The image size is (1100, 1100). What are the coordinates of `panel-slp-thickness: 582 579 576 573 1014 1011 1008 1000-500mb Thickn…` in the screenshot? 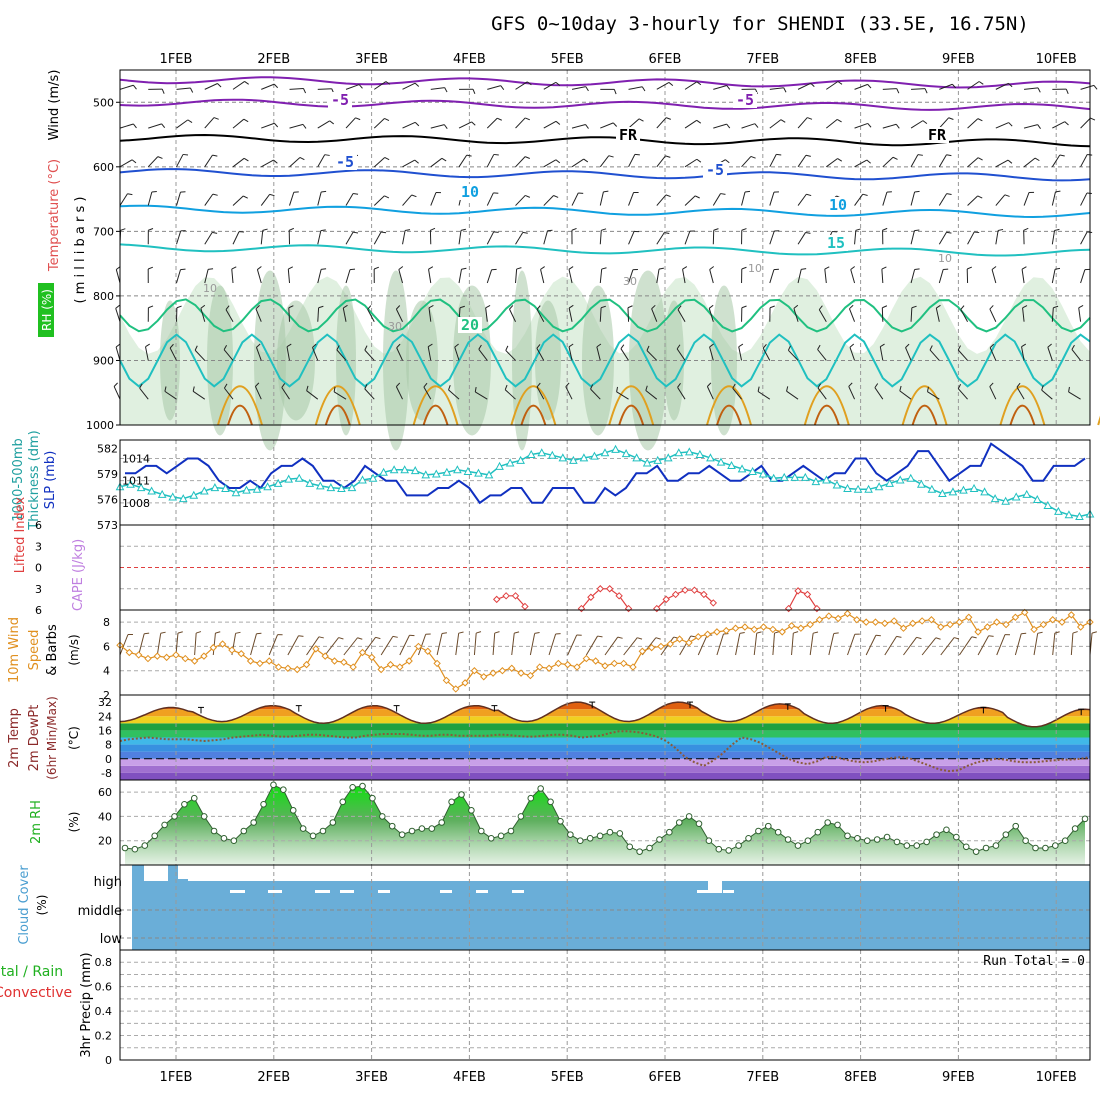 It's located at (553, 481).